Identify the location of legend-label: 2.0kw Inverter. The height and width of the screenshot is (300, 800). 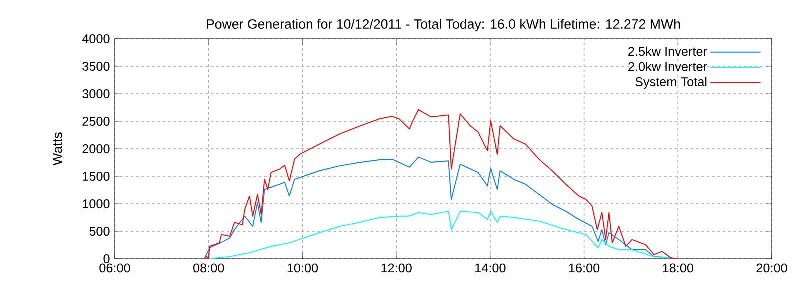
(668, 67).